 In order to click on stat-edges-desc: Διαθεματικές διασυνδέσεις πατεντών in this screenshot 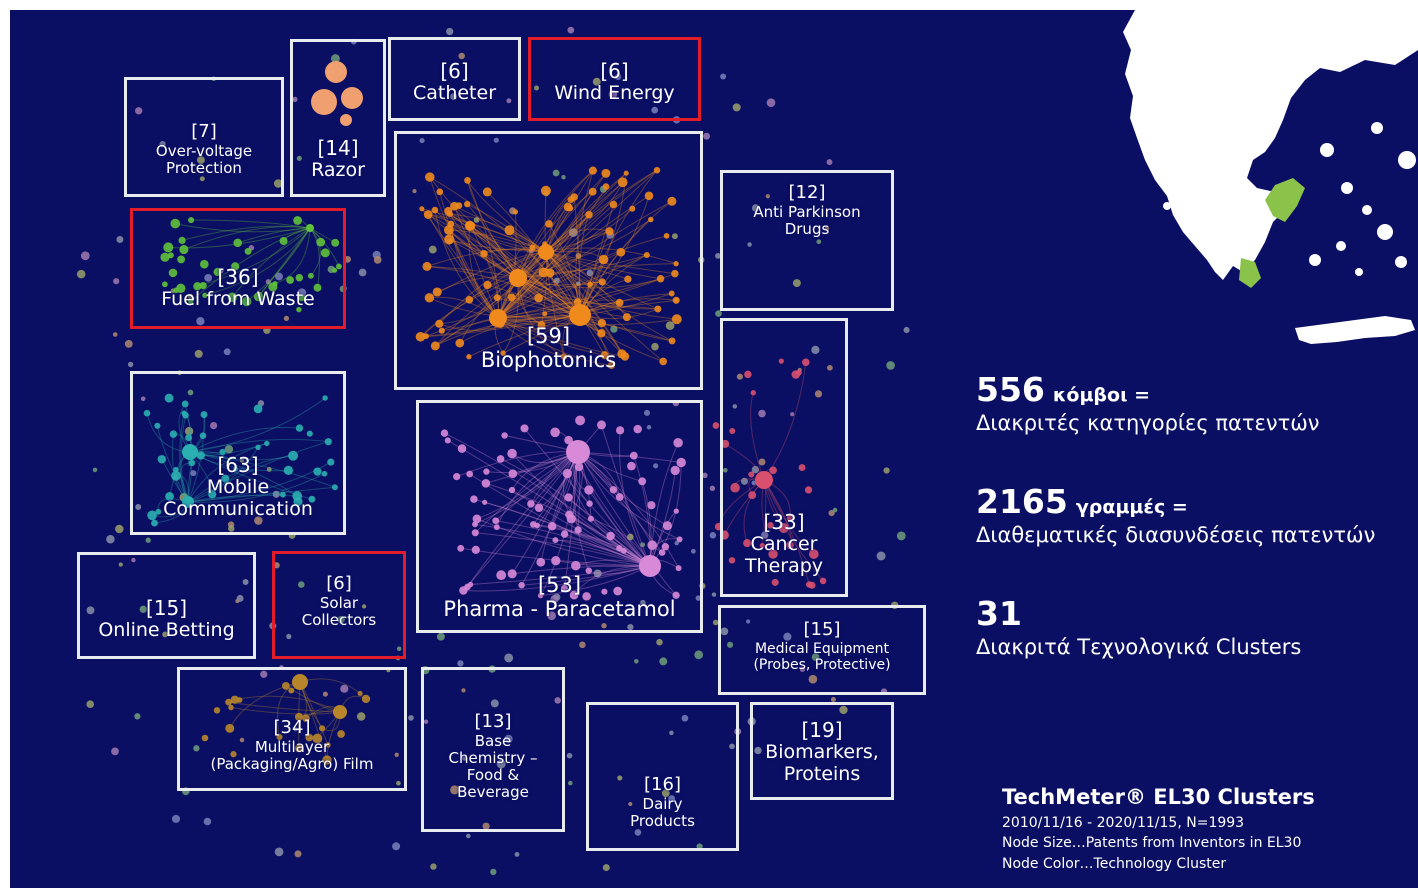, I will do `click(1176, 535)`.